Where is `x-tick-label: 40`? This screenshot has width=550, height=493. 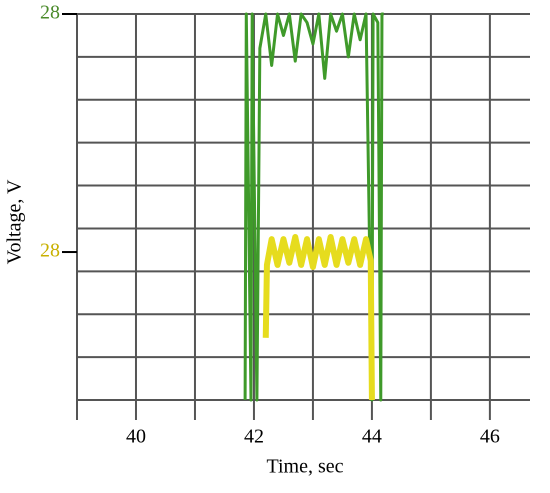
x-tick-label: 40 is located at coordinates (136, 437).